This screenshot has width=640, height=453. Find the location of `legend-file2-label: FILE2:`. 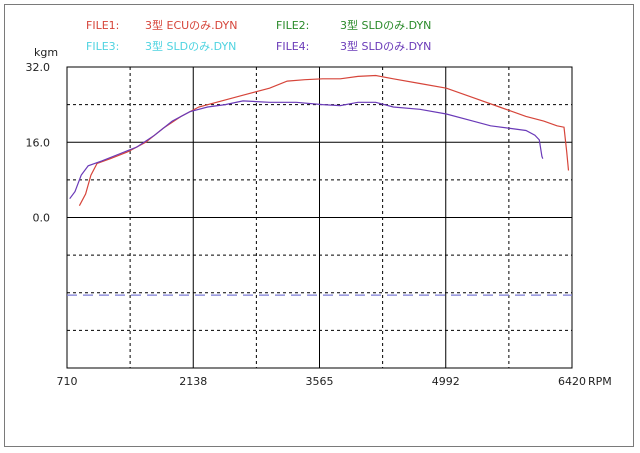

legend-file2-label: FILE2: is located at coordinates (292, 25).